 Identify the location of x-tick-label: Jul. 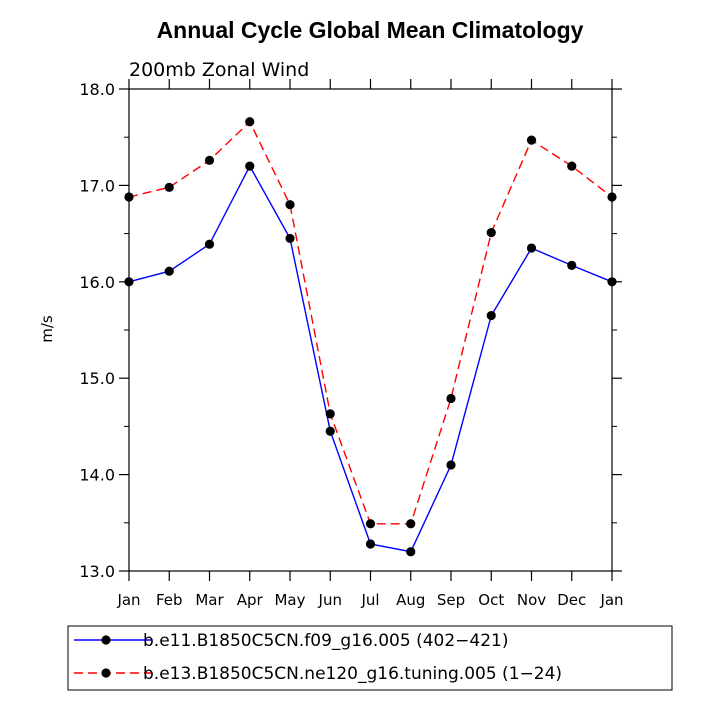
(369, 600).